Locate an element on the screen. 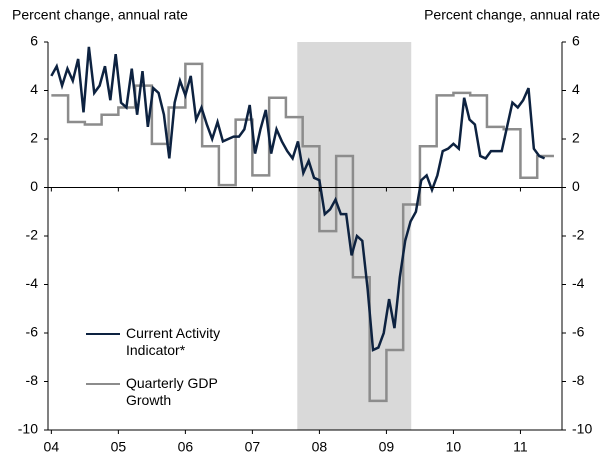 Image resolution: width=611 pixels, height=460 pixels. y-tick-label: 4 is located at coordinates (34, 89).